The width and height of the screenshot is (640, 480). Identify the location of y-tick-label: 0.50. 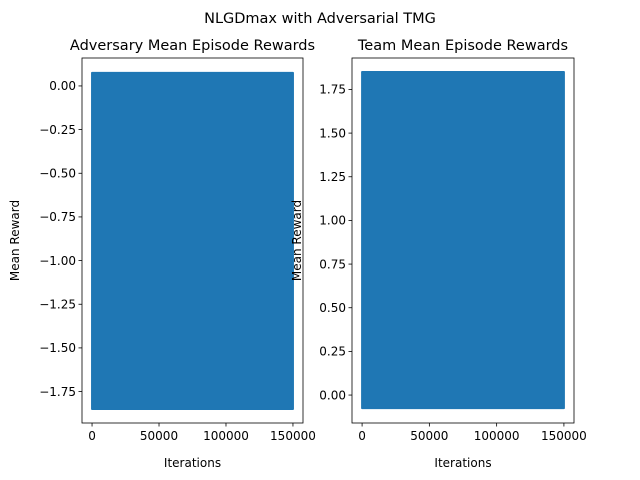
(332, 308).